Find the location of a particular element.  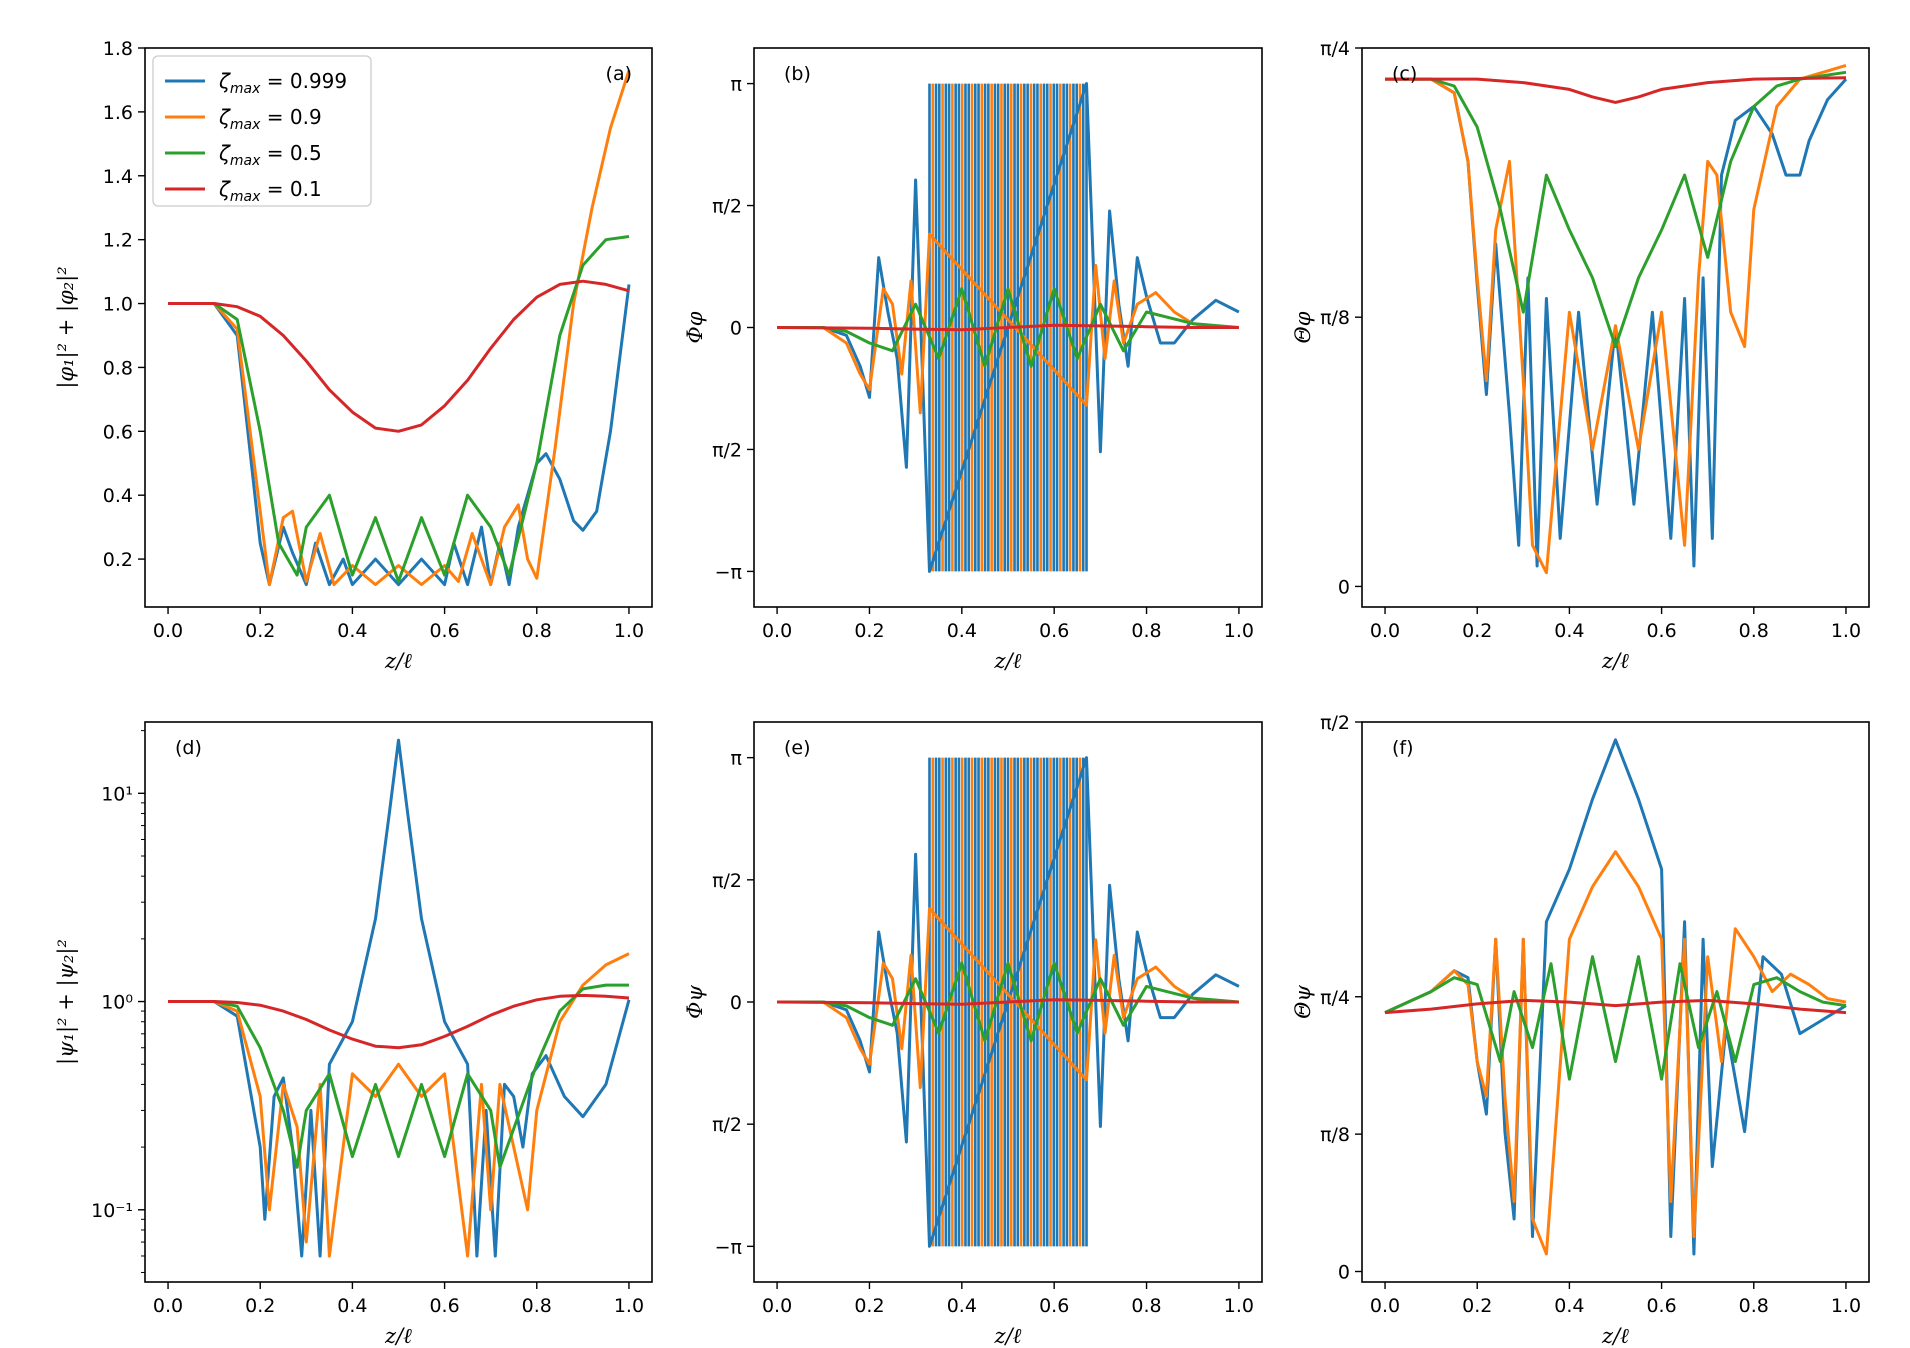

plot-area-e is located at coordinates (1008, 1002).